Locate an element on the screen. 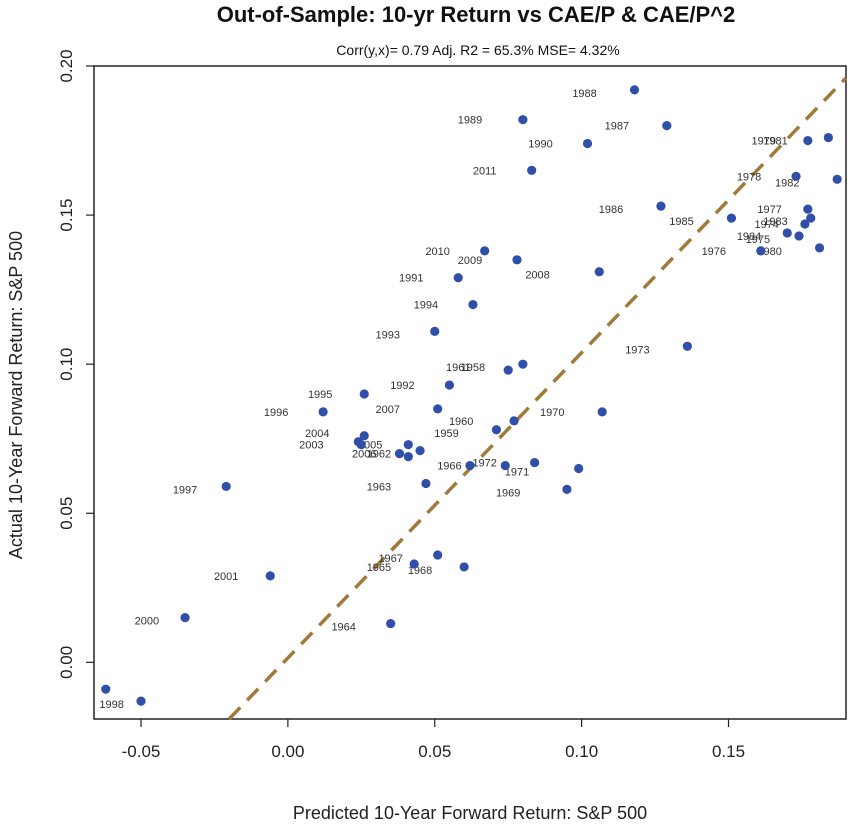 Image resolution: width=854 pixels, height=832 pixels. point-label: 1972 is located at coordinates (484, 464).